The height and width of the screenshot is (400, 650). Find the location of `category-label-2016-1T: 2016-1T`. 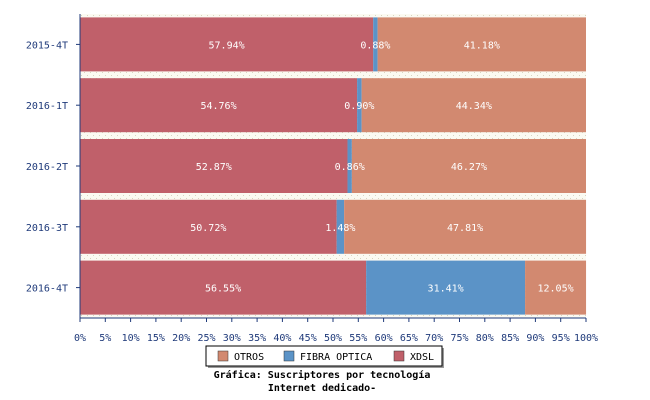

category-label-2016-1T: 2016-1T is located at coordinates (47, 106).